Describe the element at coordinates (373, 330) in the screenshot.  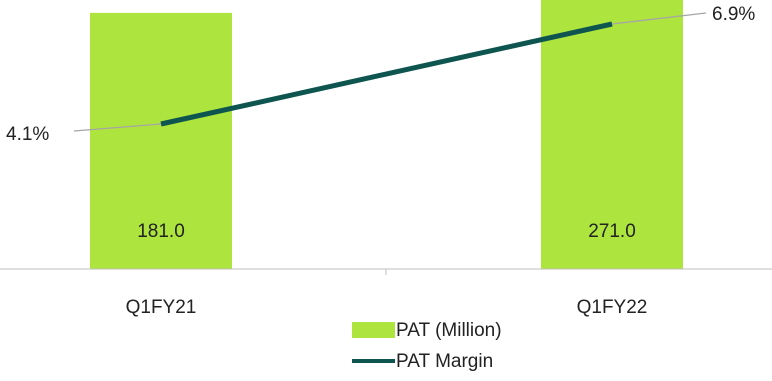
I see `legend-swatch-pat` at that location.